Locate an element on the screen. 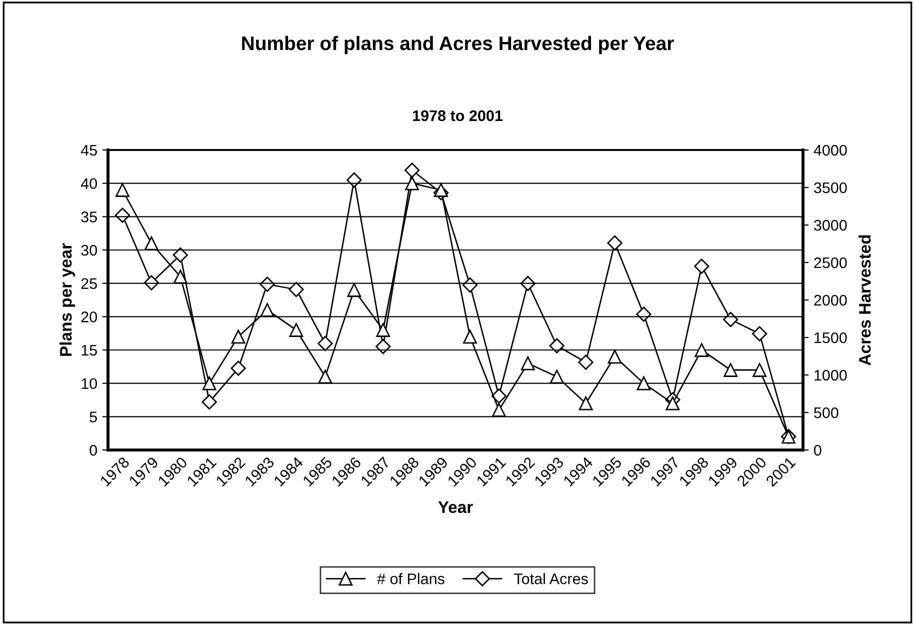  y2-axis-title: Acres Harvested is located at coordinates (864, 300).